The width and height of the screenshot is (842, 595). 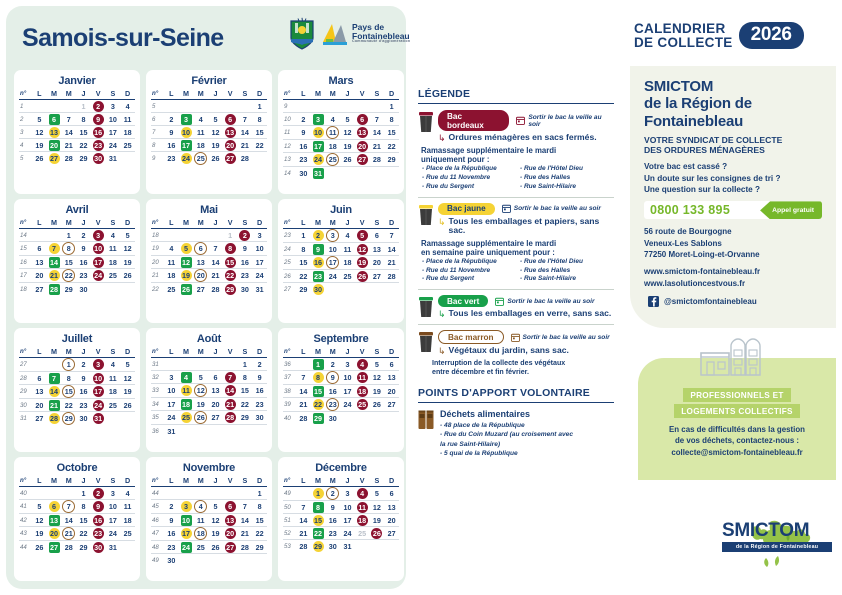 I want to click on day-cell: 10, so click(x=333, y=249).